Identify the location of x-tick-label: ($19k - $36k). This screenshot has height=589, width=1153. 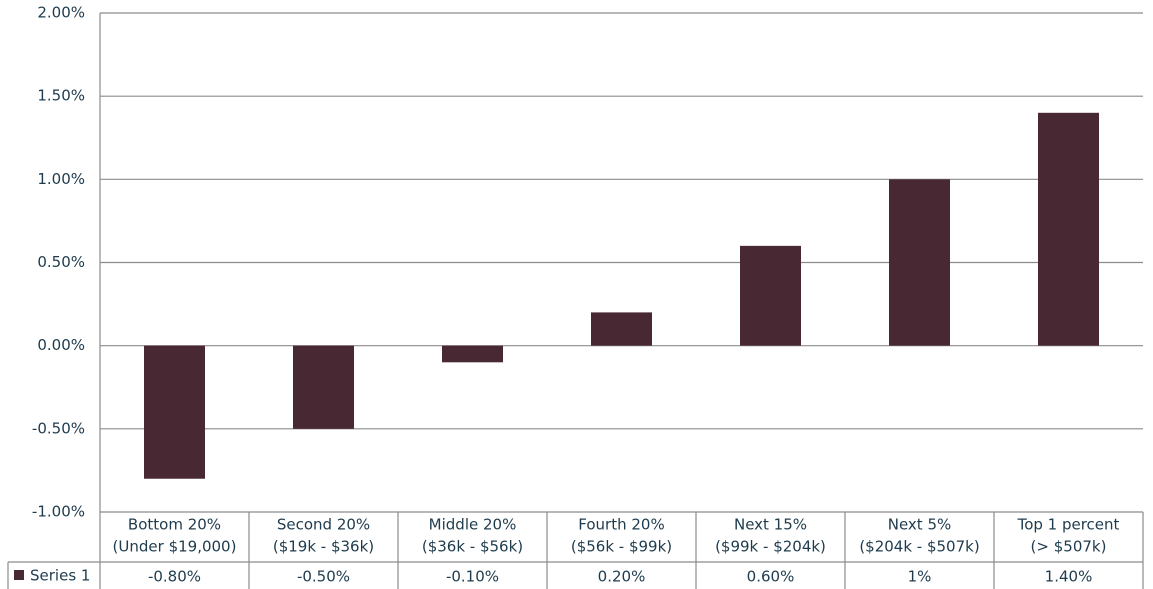
(323, 547).